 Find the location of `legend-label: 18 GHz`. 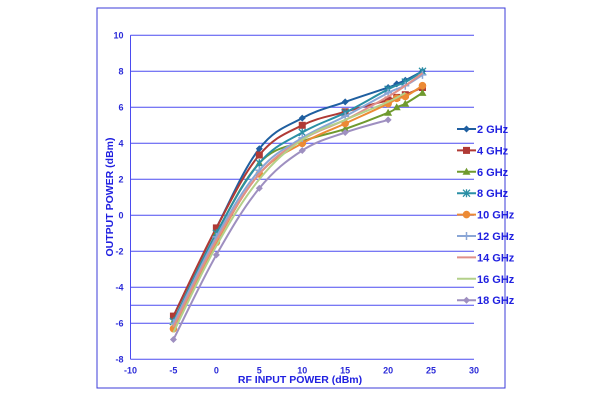

legend-label: 18 GHz is located at coordinates (496, 301).